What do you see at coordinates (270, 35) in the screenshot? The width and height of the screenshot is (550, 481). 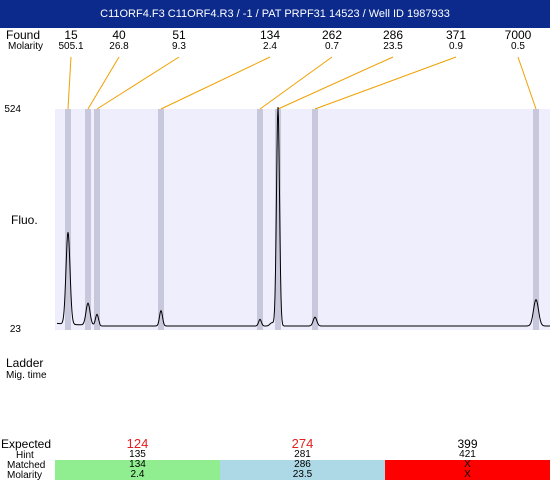 I see `peak-size-label: 134` at bounding box center [270, 35].